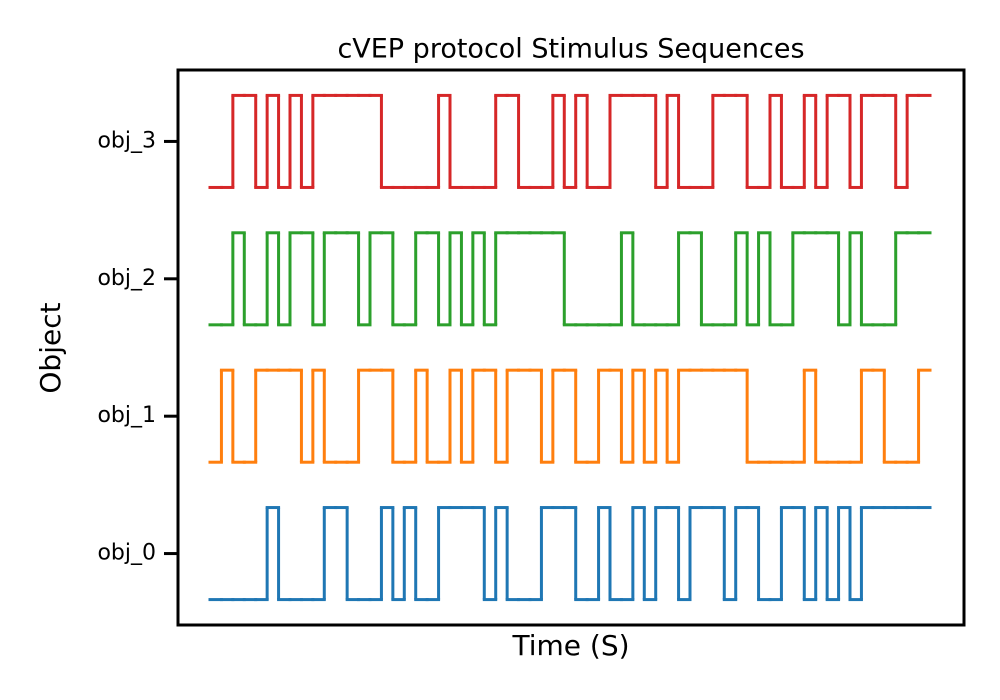 This screenshot has width=1000, height=700. Describe the element at coordinates (126, 140) in the screenshot. I see `y-tick-label: obj_3` at that location.